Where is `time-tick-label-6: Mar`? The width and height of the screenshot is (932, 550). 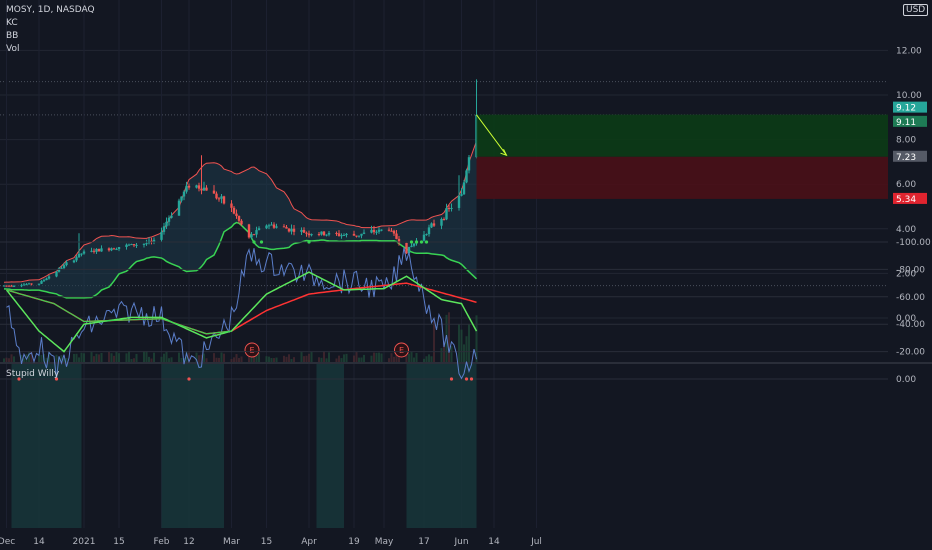 time-tick-label-6: Mar is located at coordinates (231, 542).